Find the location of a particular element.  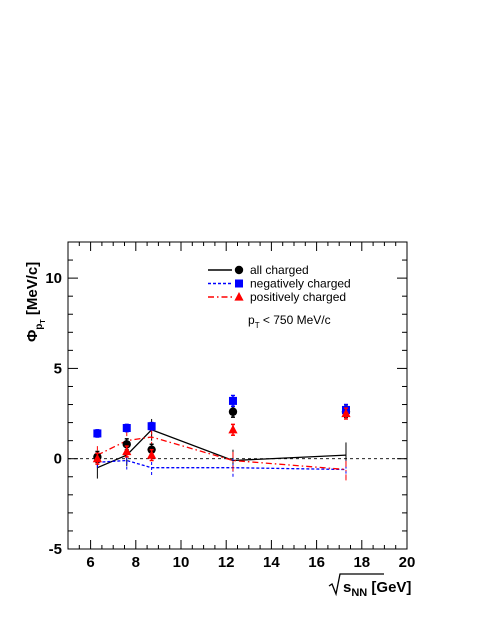

x-tick-label: 20 is located at coordinates (407, 562).